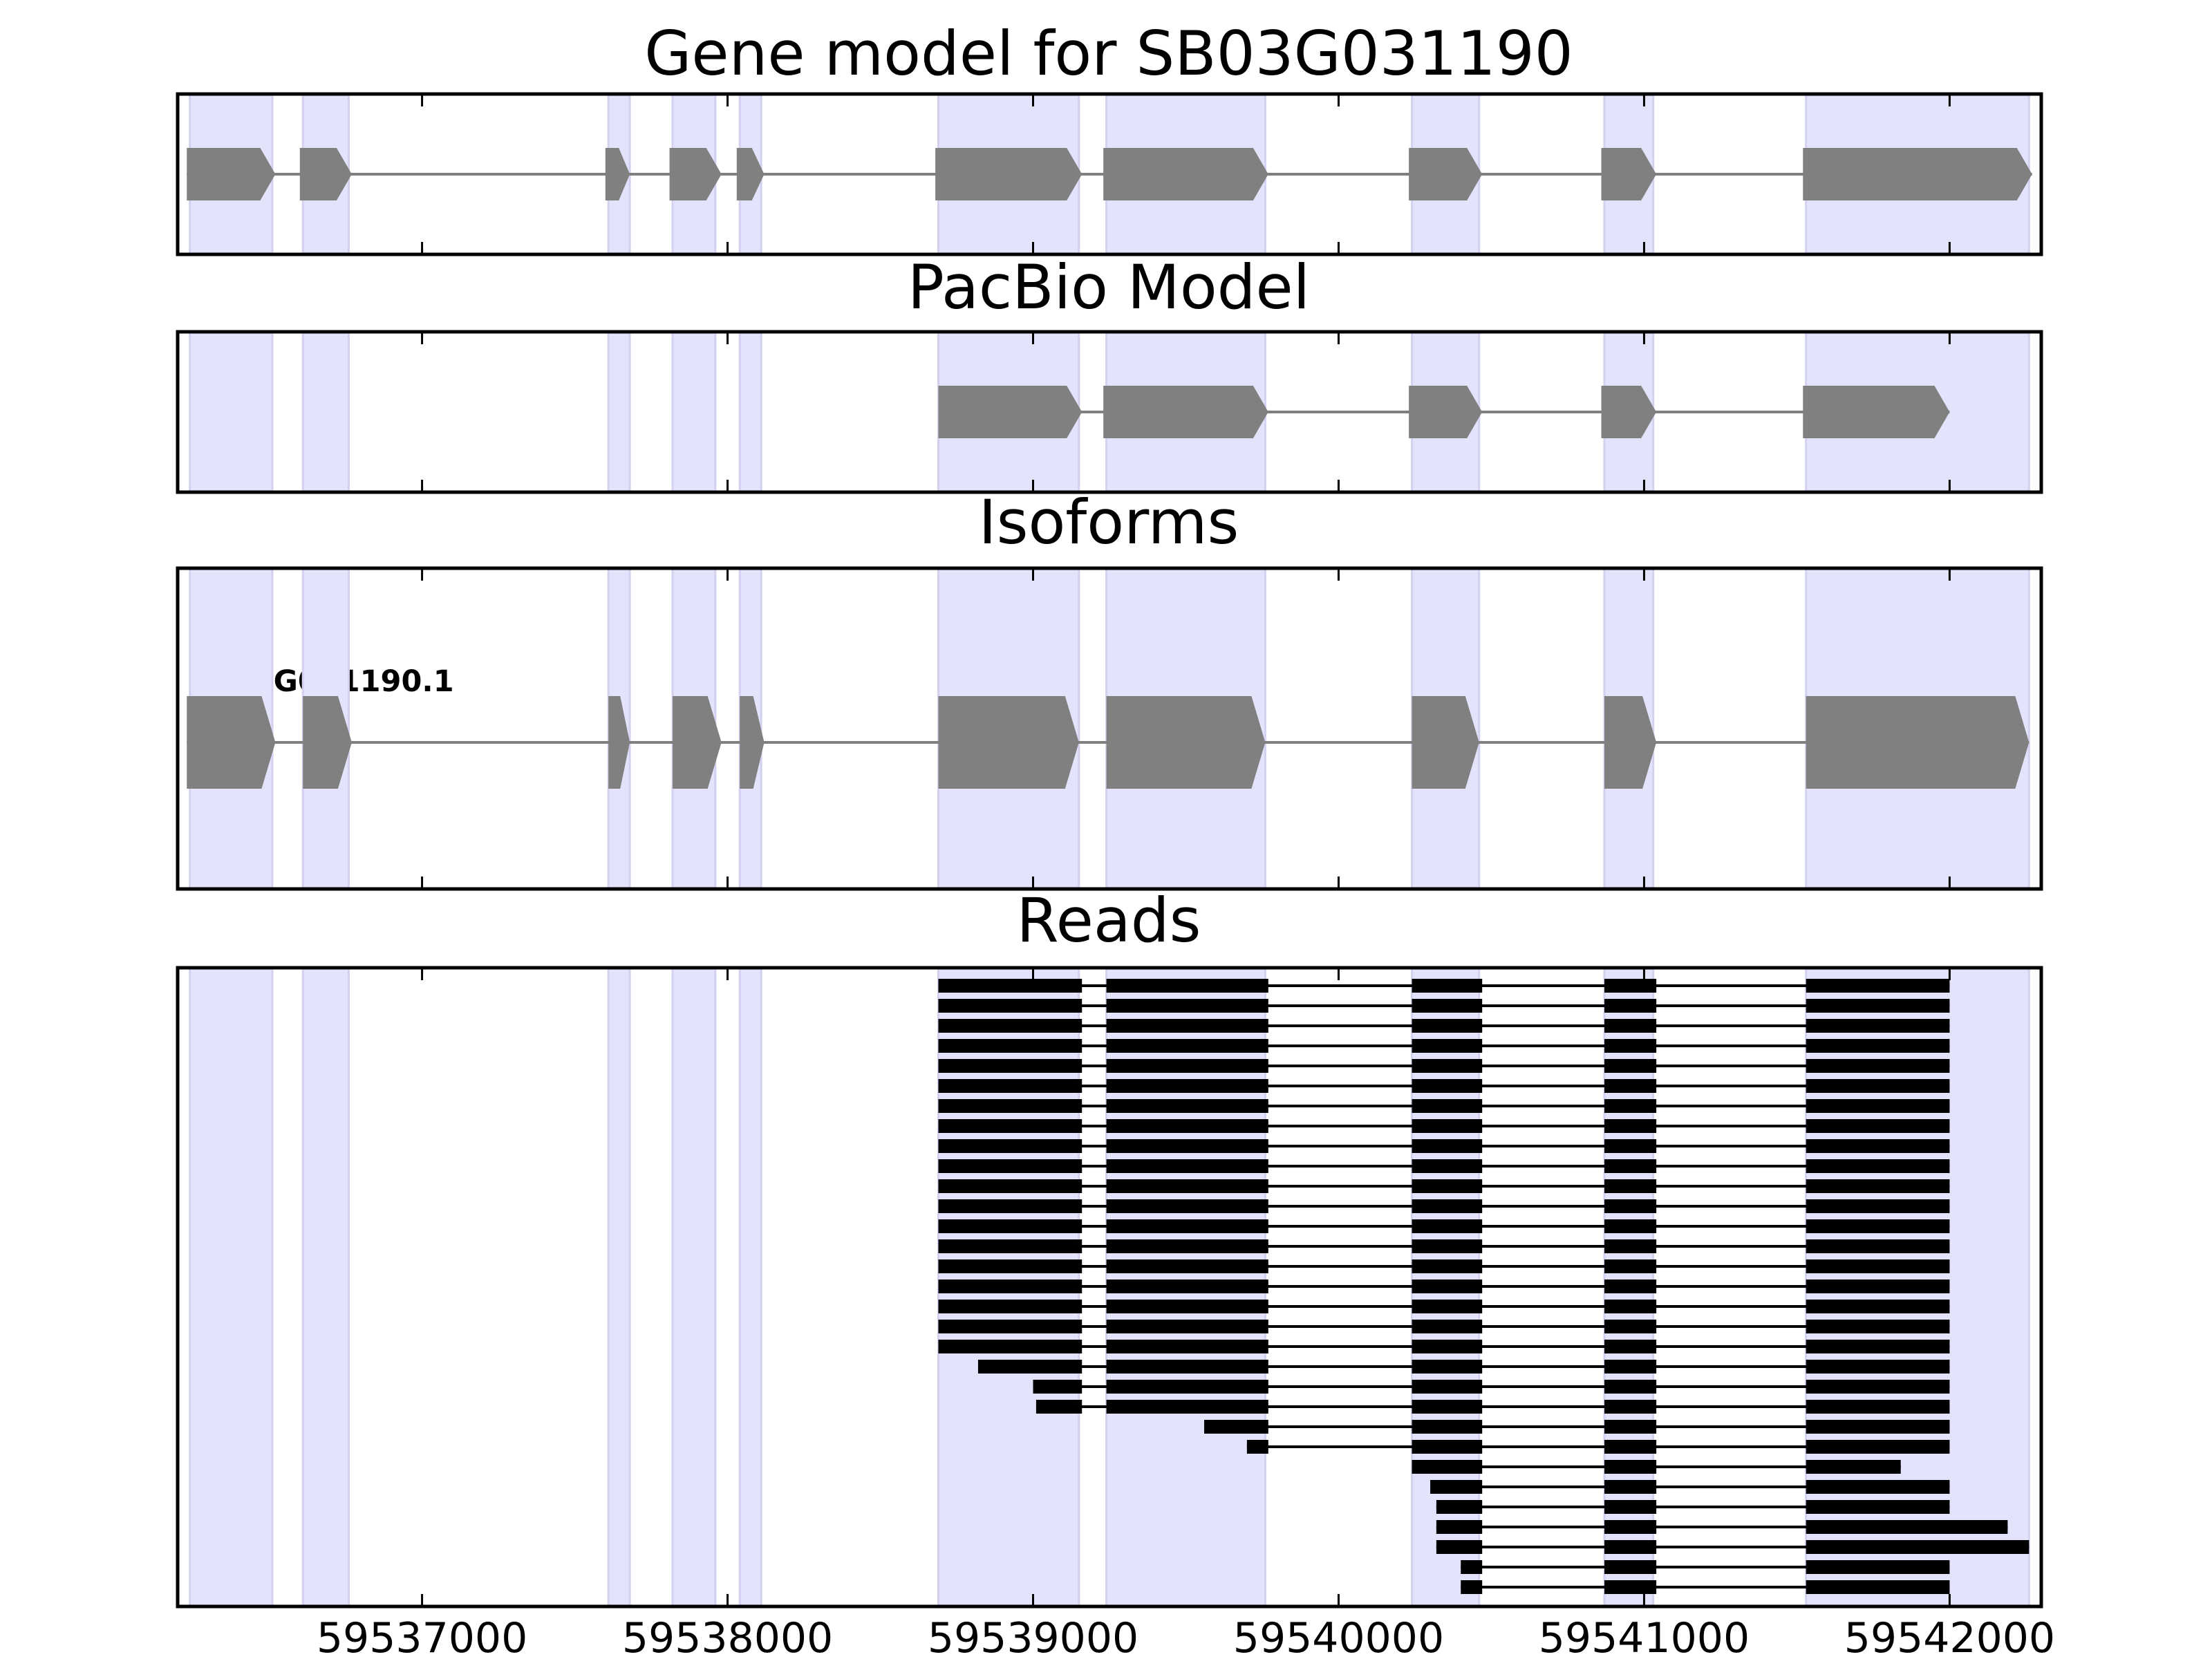 This screenshot has height=1659, width=2212. I want to click on panel-title-pacbio-model: PacBio Model, so click(1109, 287).